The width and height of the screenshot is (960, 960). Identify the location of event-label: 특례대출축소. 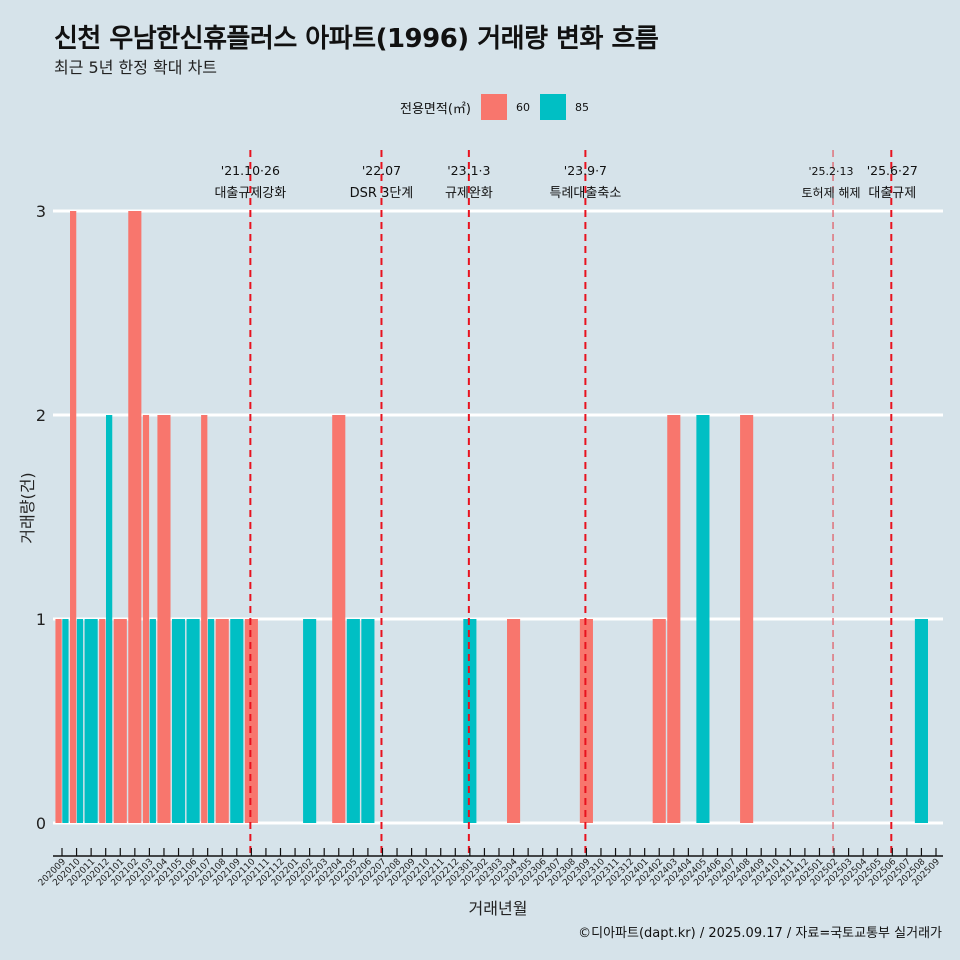
(586, 193).